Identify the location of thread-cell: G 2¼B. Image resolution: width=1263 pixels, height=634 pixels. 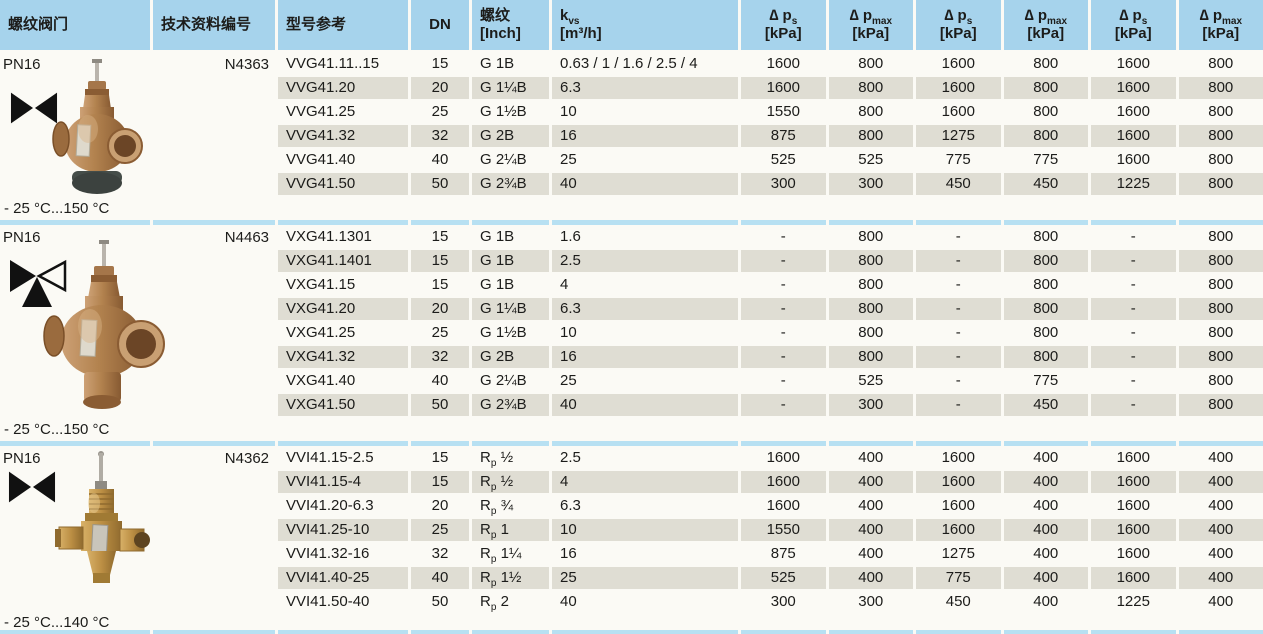
(510, 381).